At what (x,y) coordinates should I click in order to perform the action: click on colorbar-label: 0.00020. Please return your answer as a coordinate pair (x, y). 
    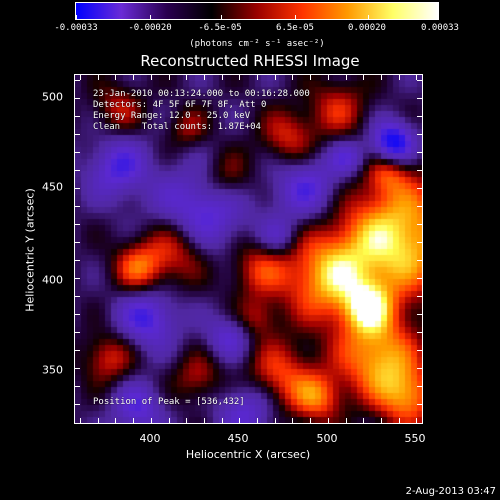
    Looking at the image, I should click on (367, 28).